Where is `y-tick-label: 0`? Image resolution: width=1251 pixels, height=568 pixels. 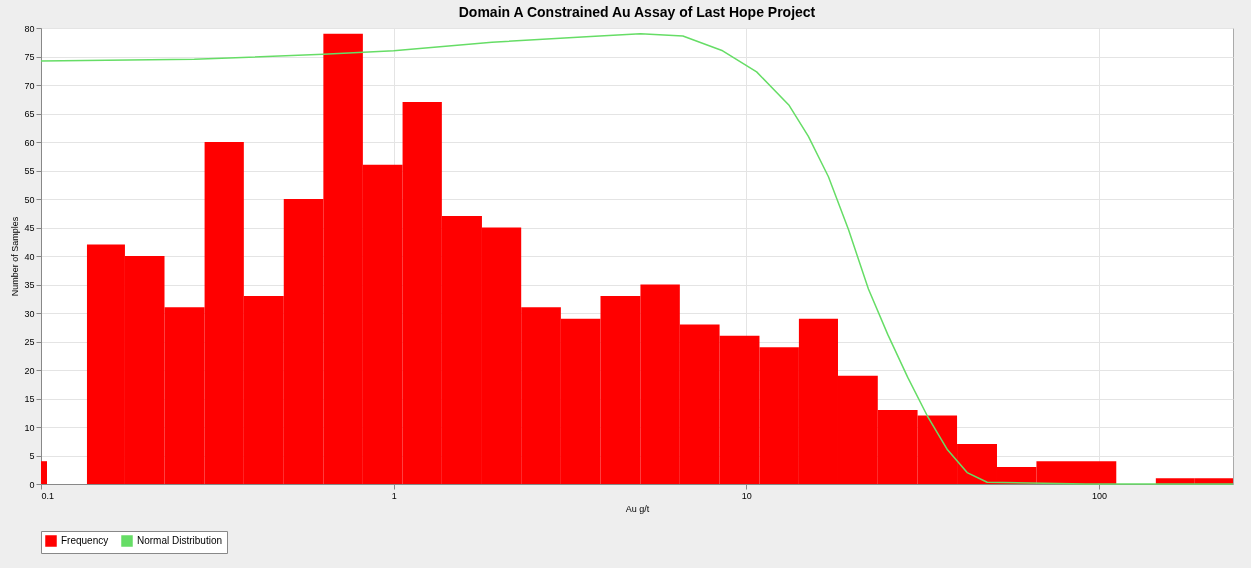
y-tick-label: 0 is located at coordinates (32, 484).